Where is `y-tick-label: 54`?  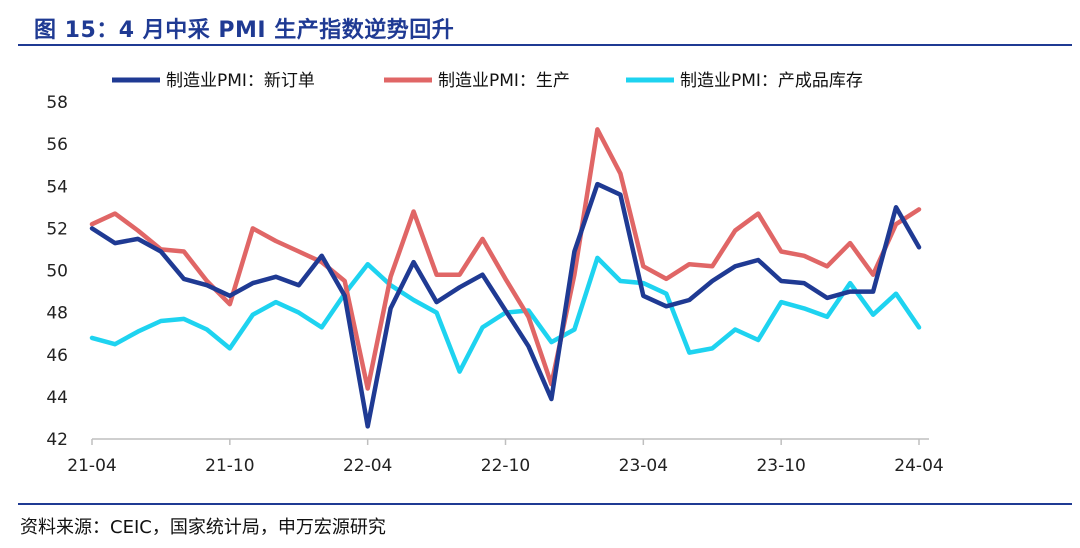
y-tick-label: 54 is located at coordinates (57, 187).